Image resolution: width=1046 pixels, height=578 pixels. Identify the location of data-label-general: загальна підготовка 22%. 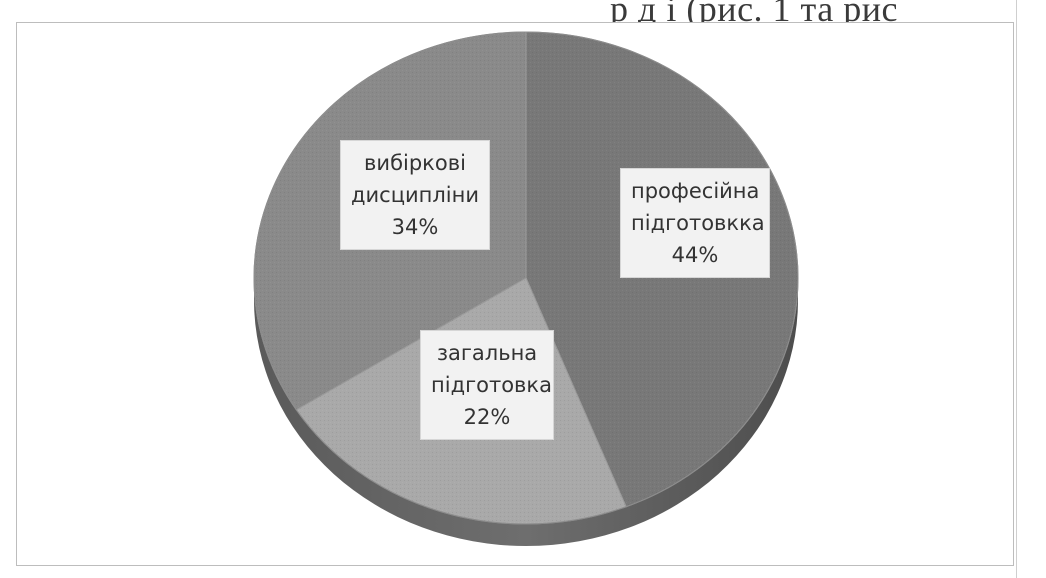
(487, 385).